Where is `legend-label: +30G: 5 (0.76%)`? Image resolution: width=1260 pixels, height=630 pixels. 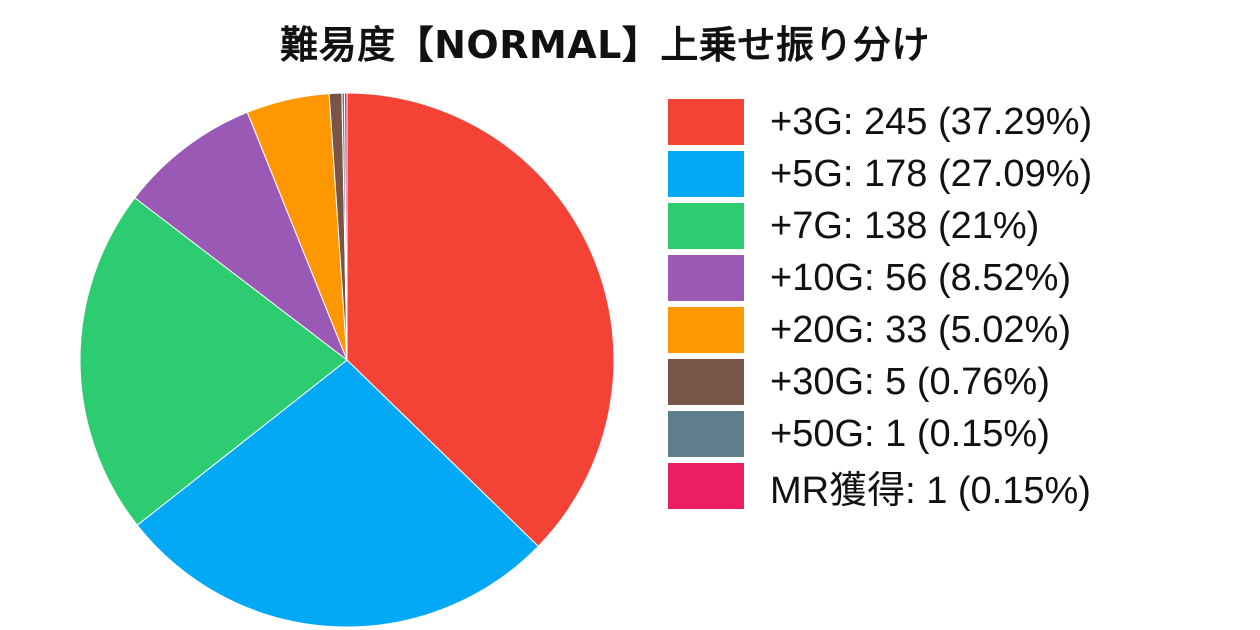 legend-label: +30G: 5 (0.76%) is located at coordinates (910, 381).